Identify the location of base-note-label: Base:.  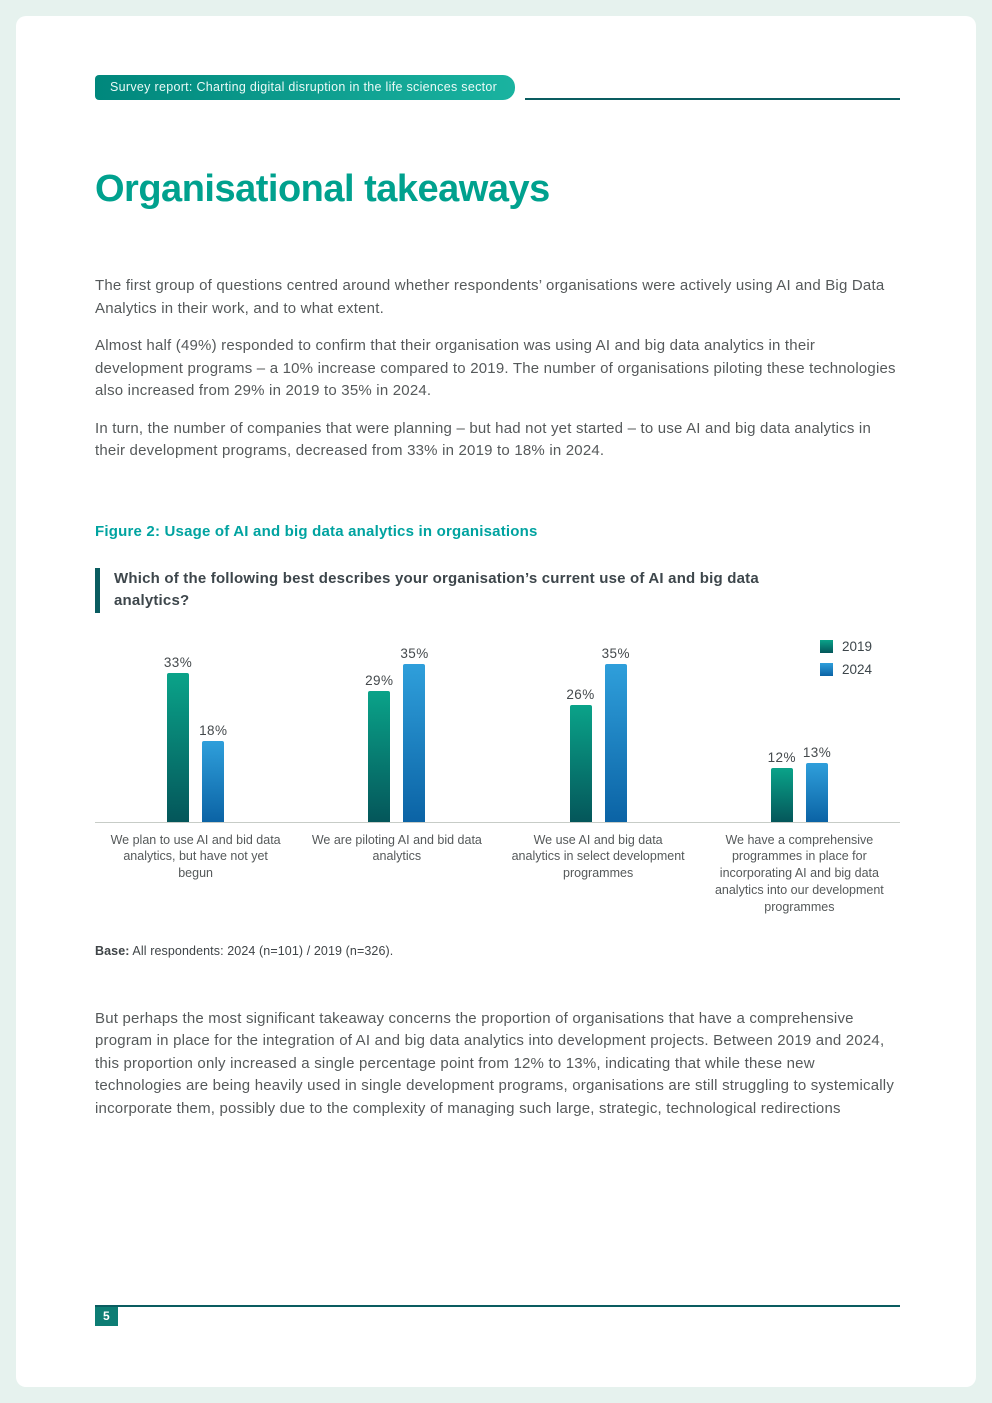
(112, 950).